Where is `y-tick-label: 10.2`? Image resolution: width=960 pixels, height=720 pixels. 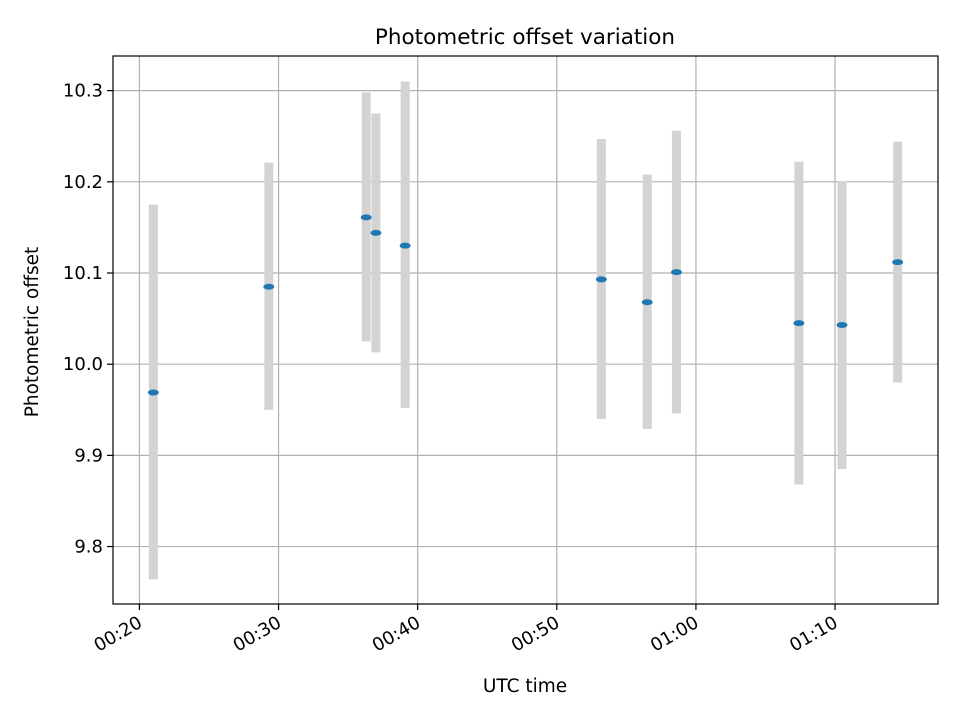
y-tick-label: 10.2 is located at coordinates (83, 182).